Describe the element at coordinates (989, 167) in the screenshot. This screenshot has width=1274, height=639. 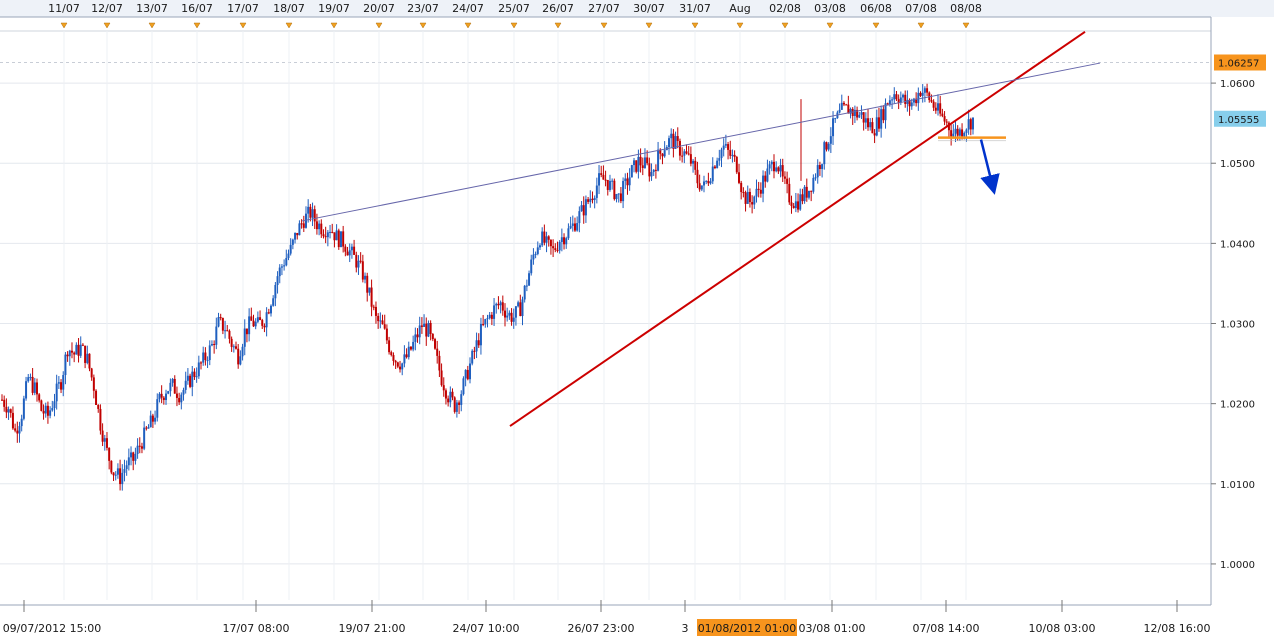
I see `down-arrow-icon` at that location.